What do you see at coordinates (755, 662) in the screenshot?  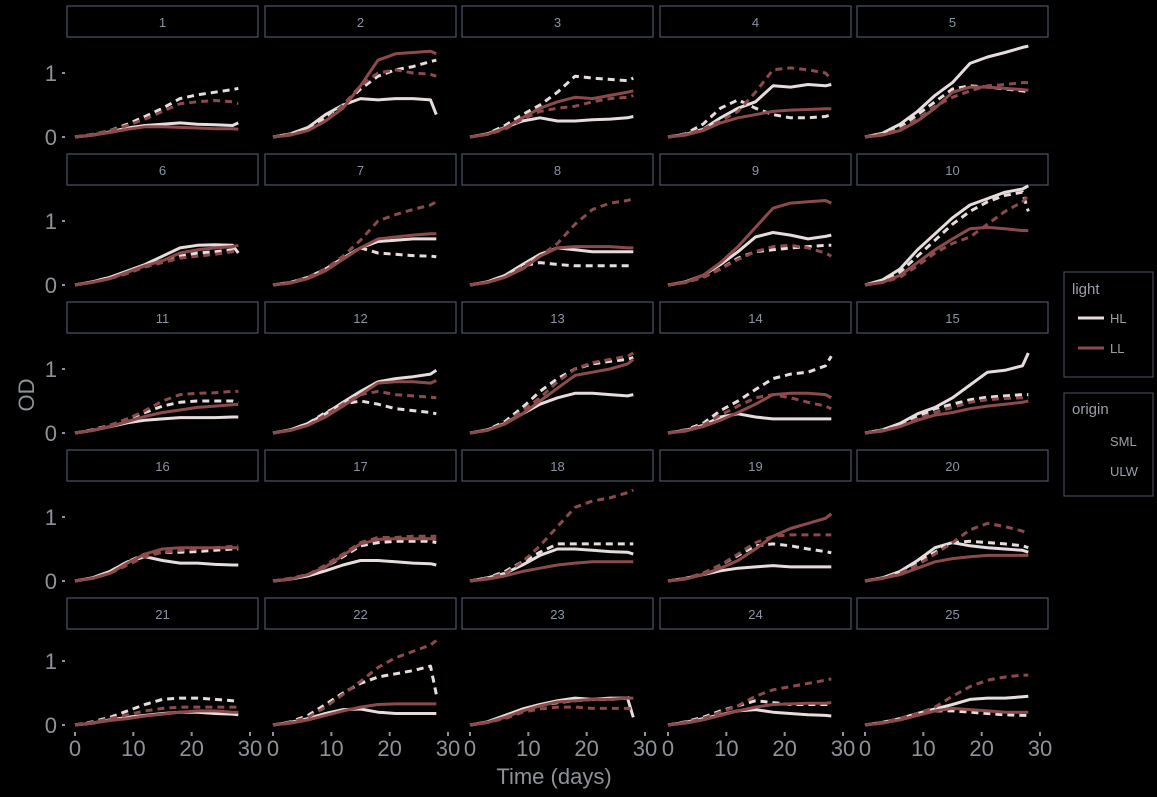 I see `facet-panel-24: 24` at bounding box center [755, 662].